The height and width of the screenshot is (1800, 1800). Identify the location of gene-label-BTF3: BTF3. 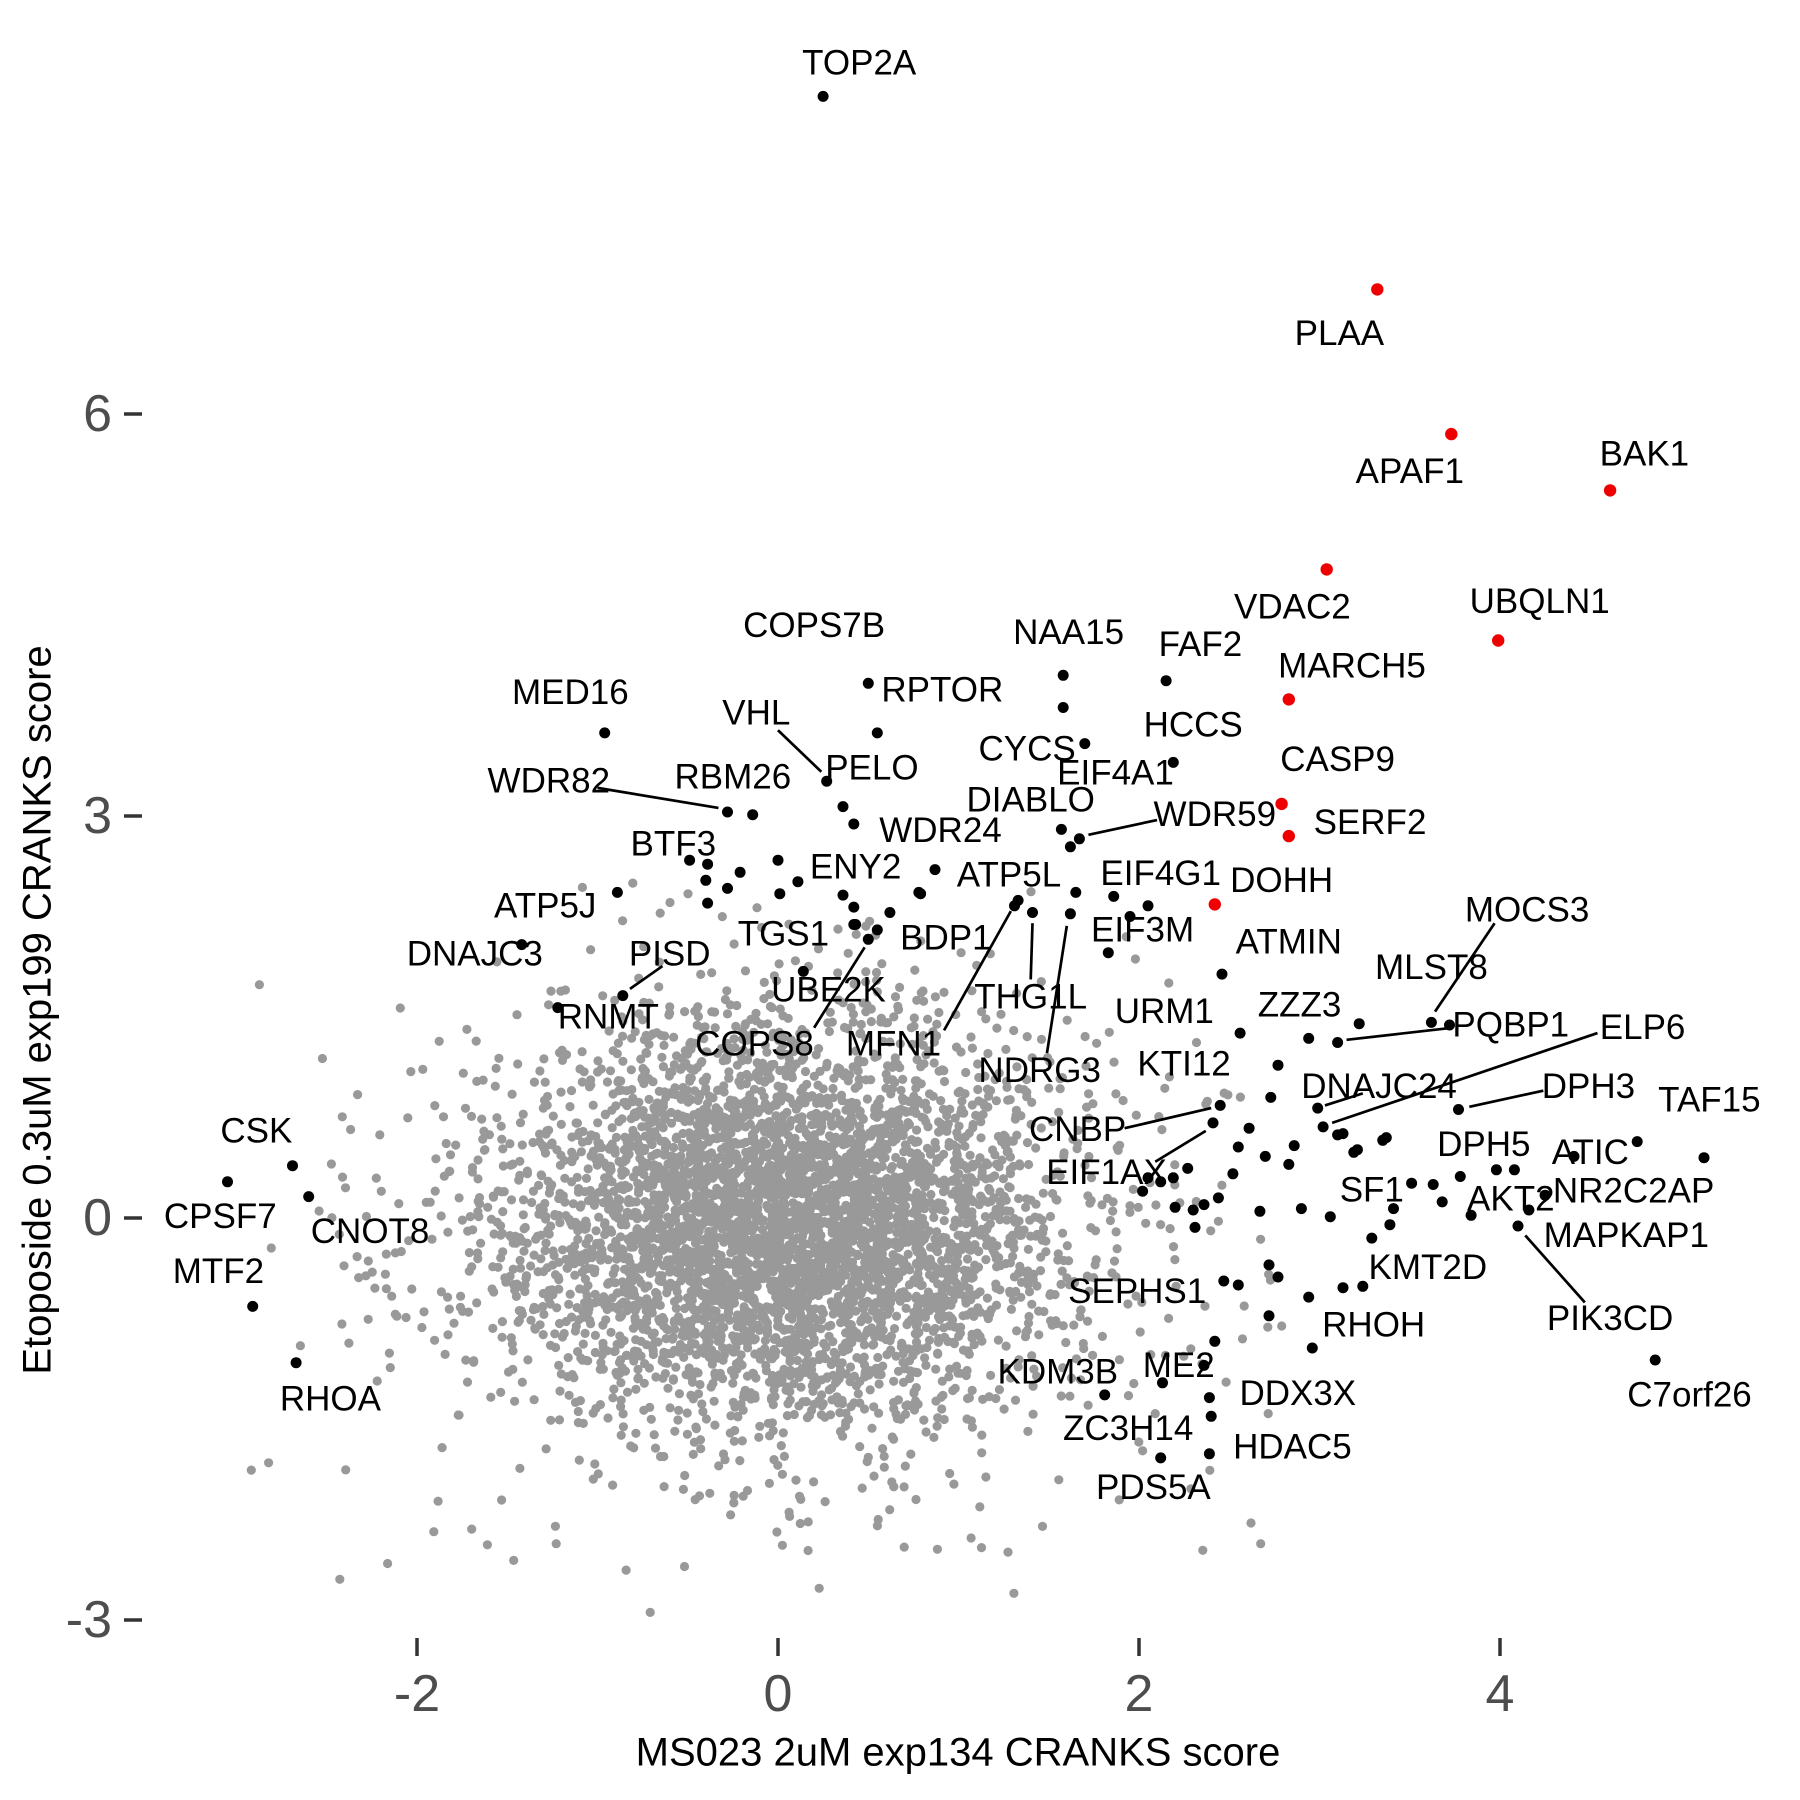
(674, 844).